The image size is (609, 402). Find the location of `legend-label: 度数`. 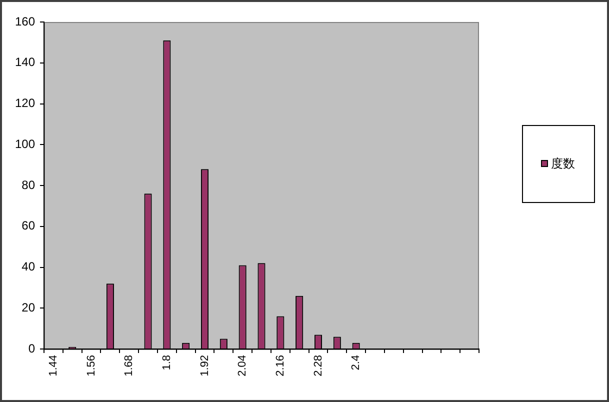

legend-label: 度数 is located at coordinates (563, 163).